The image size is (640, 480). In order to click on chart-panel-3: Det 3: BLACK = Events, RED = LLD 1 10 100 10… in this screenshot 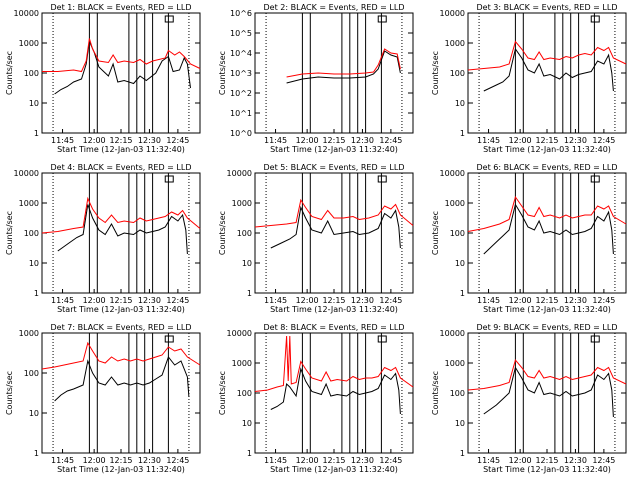, I will do `click(529, 78)`.